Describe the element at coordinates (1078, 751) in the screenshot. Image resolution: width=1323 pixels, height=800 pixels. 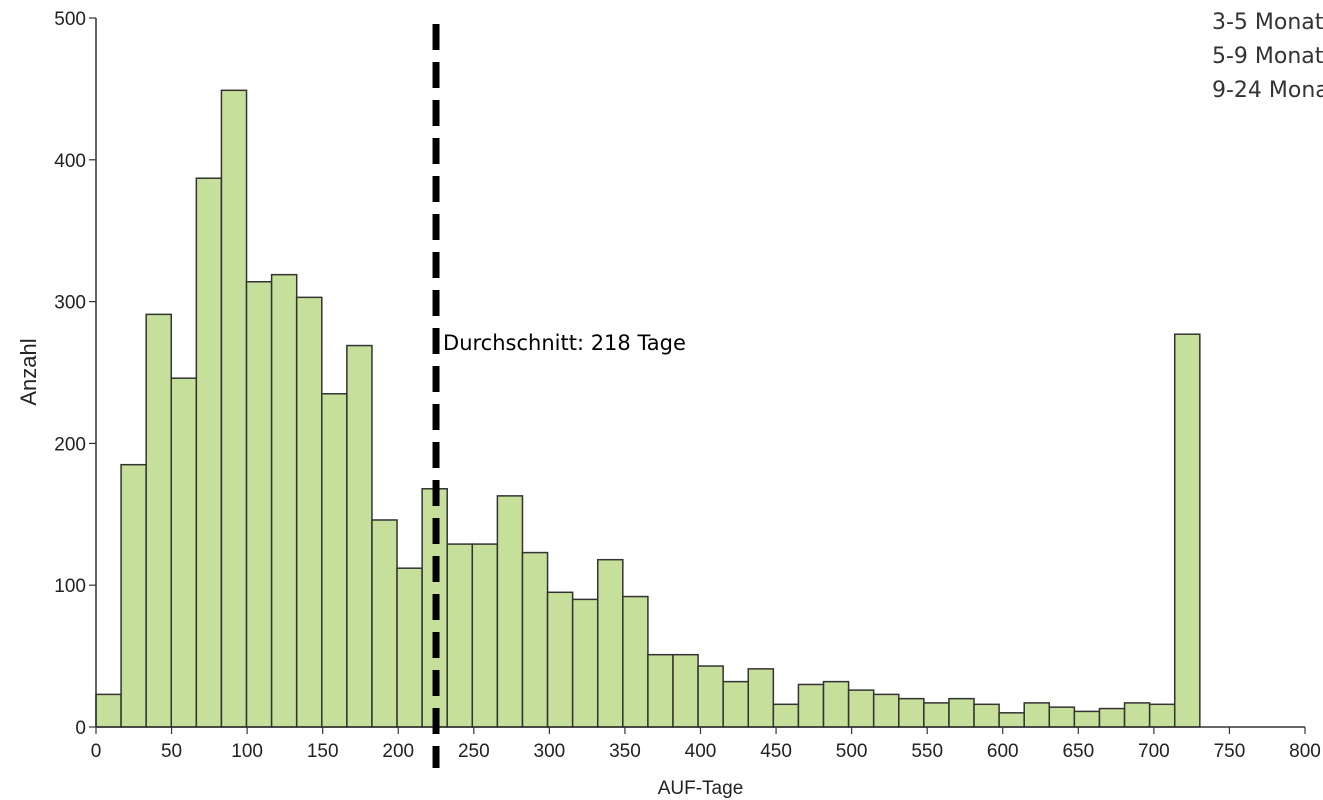
I see `x-tick-label: 650` at that location.